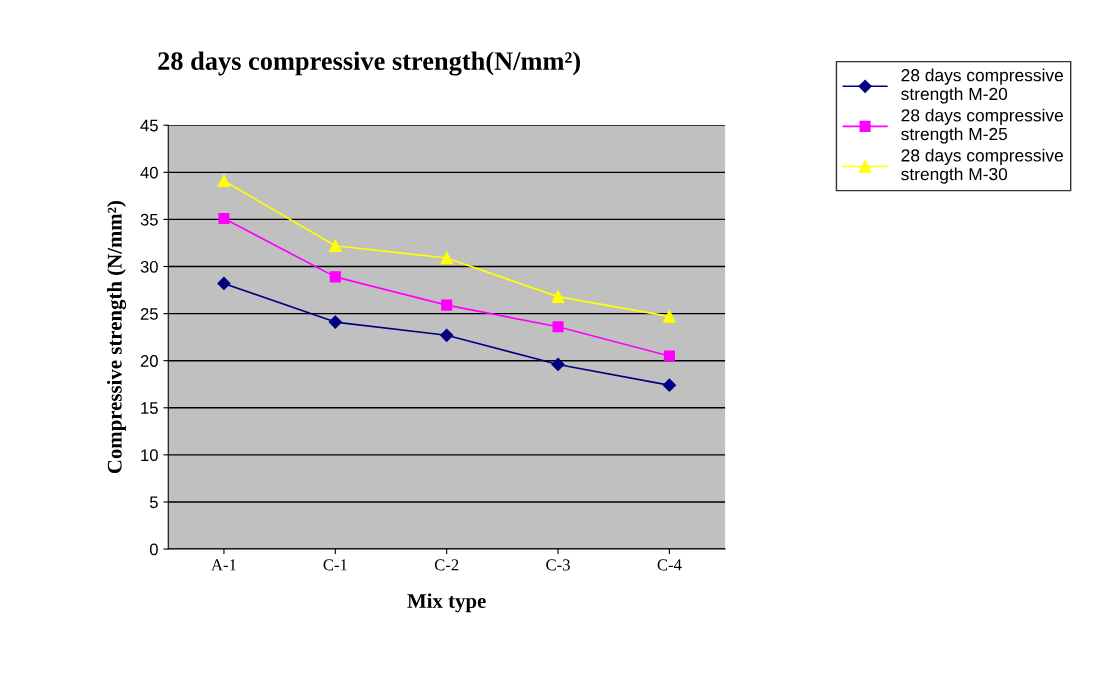 The height and width of the screenshot is (677, 1107). What do you see at coordinates (982, 86) in the screenshot?
I see `legend-label: 28 days compressive strength M-20` at bounding box center [982, 86].